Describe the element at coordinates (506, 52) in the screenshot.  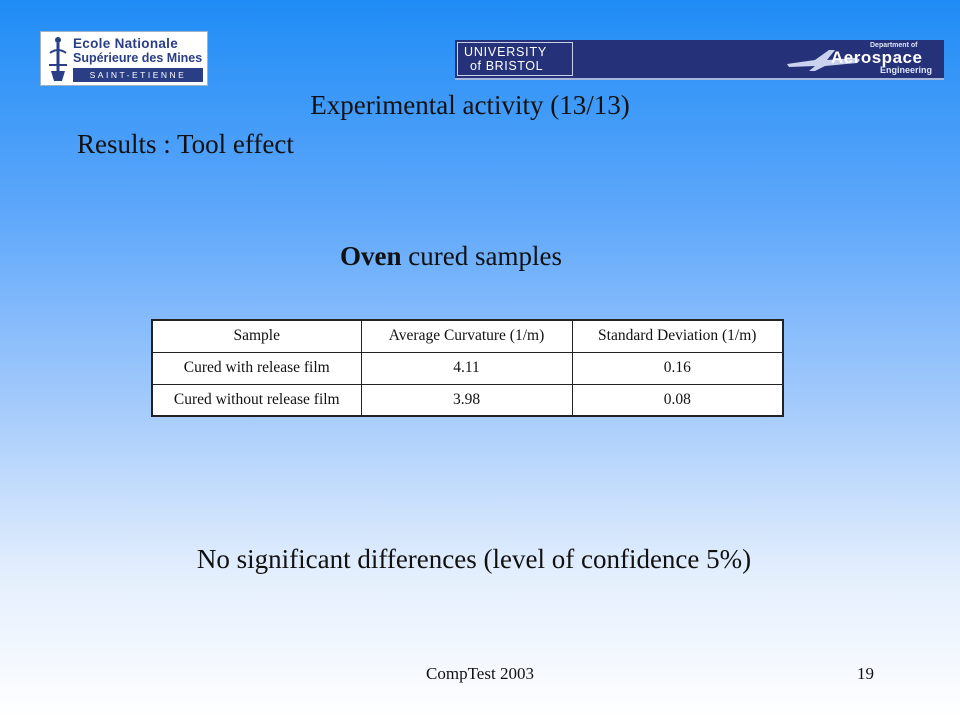
I see `bristol-logo-line1: UNIVERSITY` at that location.